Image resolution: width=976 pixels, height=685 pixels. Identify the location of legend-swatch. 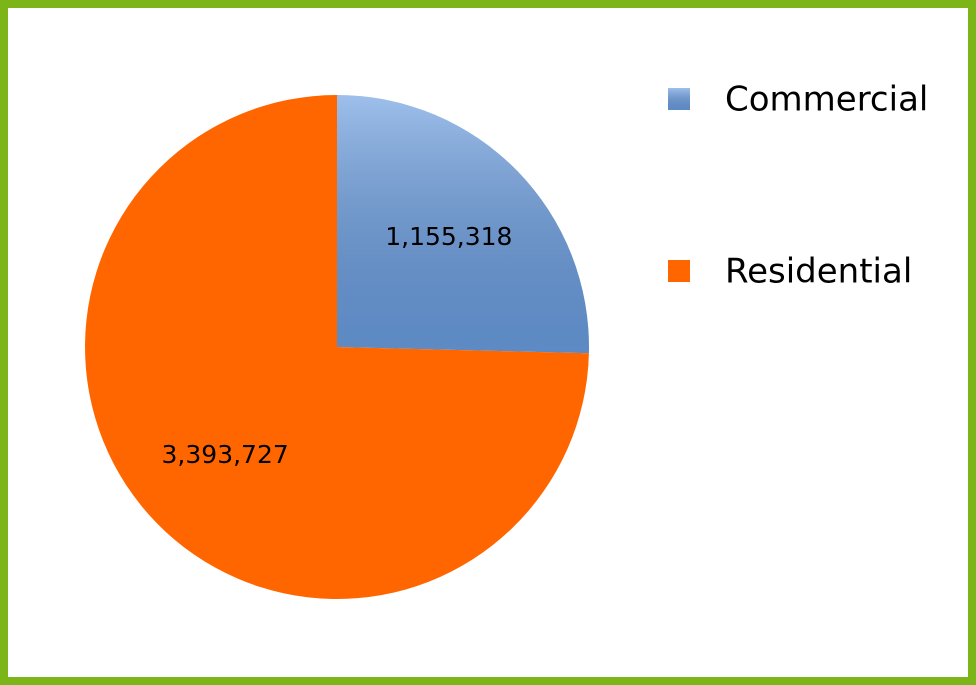
(679, 271).